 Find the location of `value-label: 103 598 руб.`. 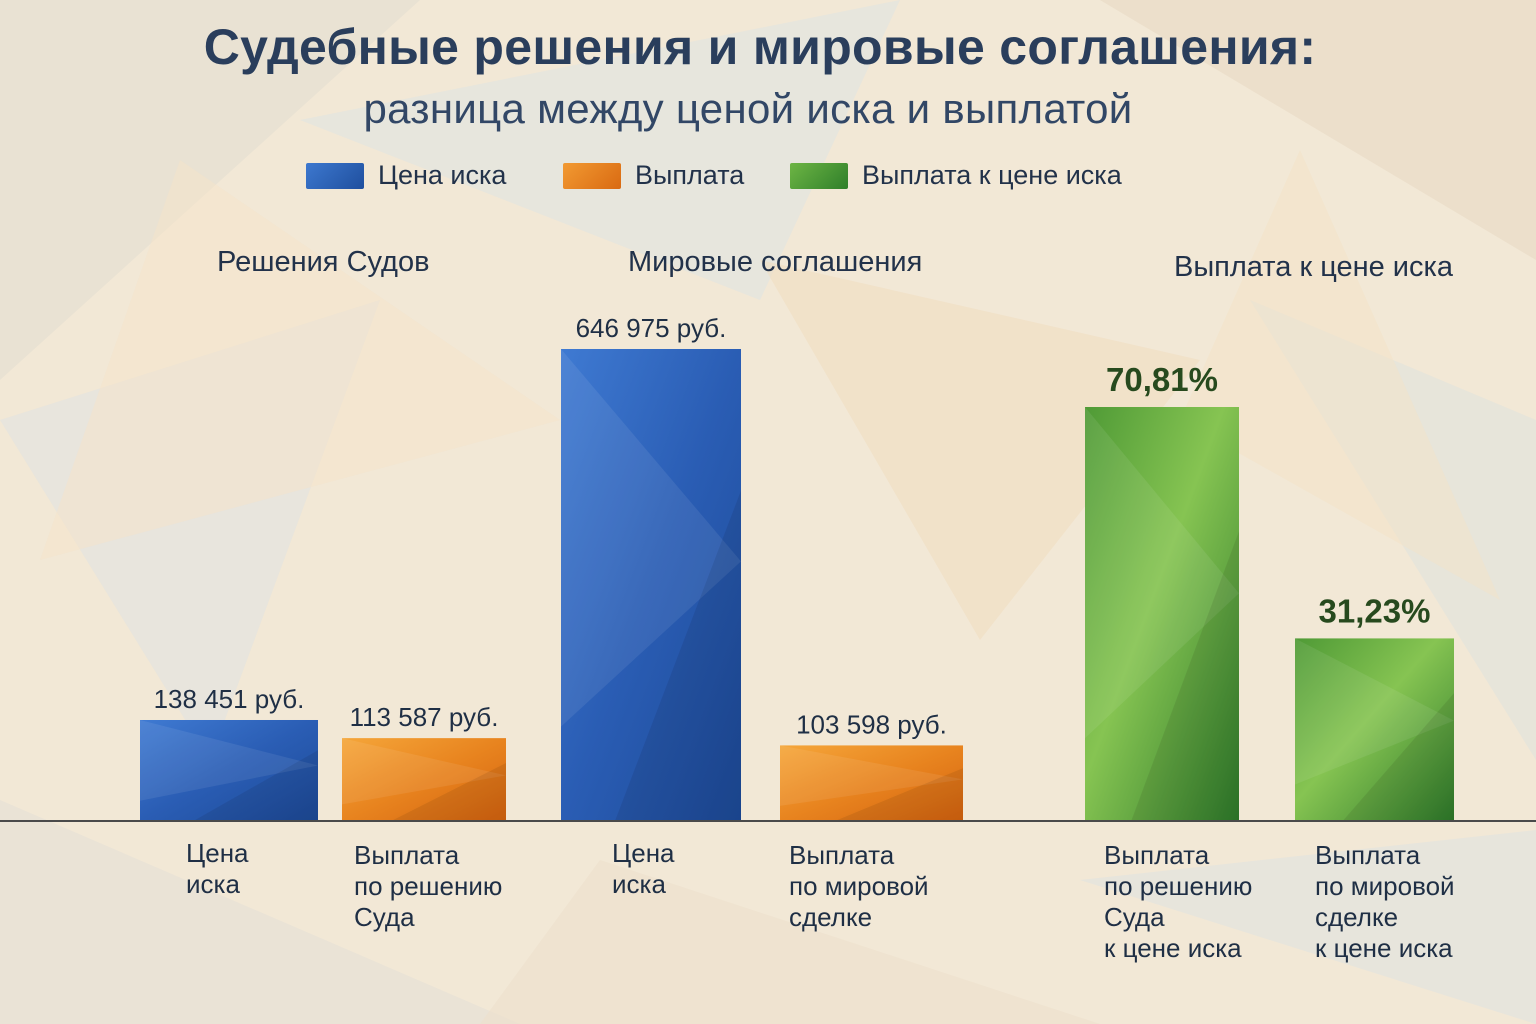

value-label: 103 598 руб. is located at coordinates (871, 724).